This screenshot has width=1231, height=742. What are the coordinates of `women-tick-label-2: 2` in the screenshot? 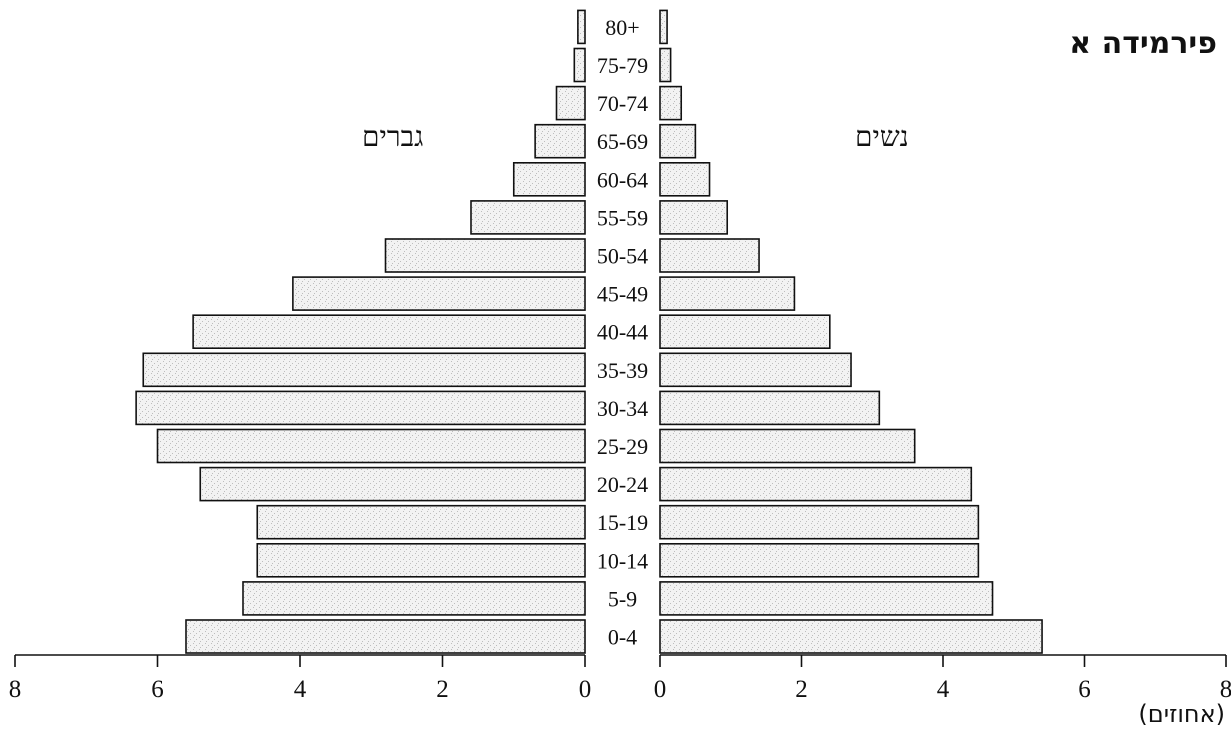 It's located at (801, 689).